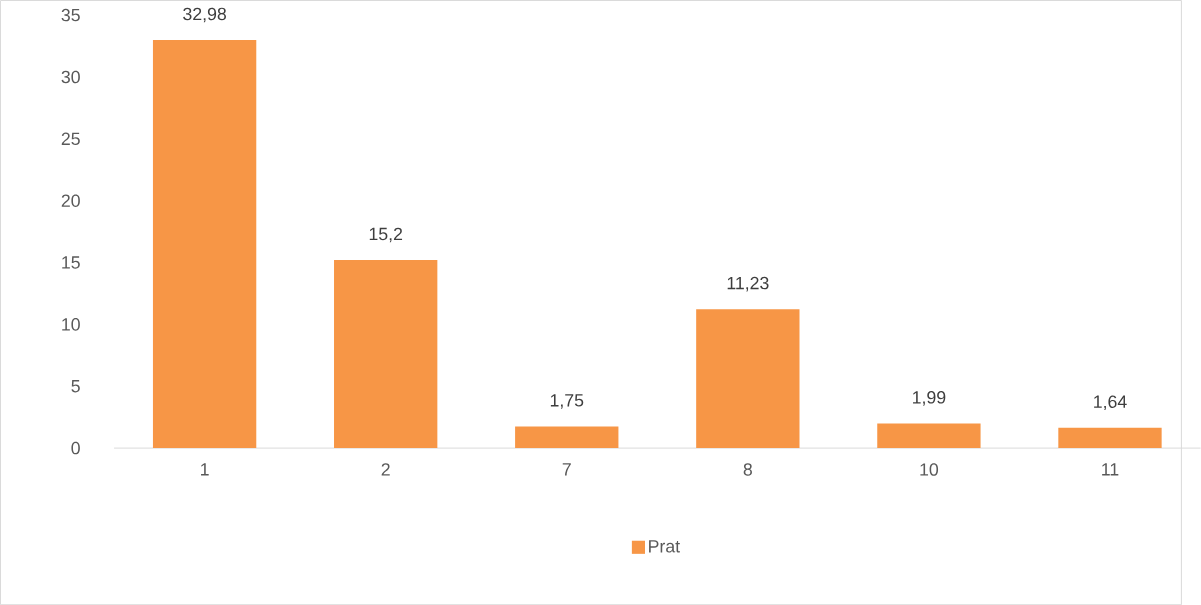 Image resolution: width=1201 pixels, height=605 pixels. I want to click on y-tick-label: 15, so click(71, 262).